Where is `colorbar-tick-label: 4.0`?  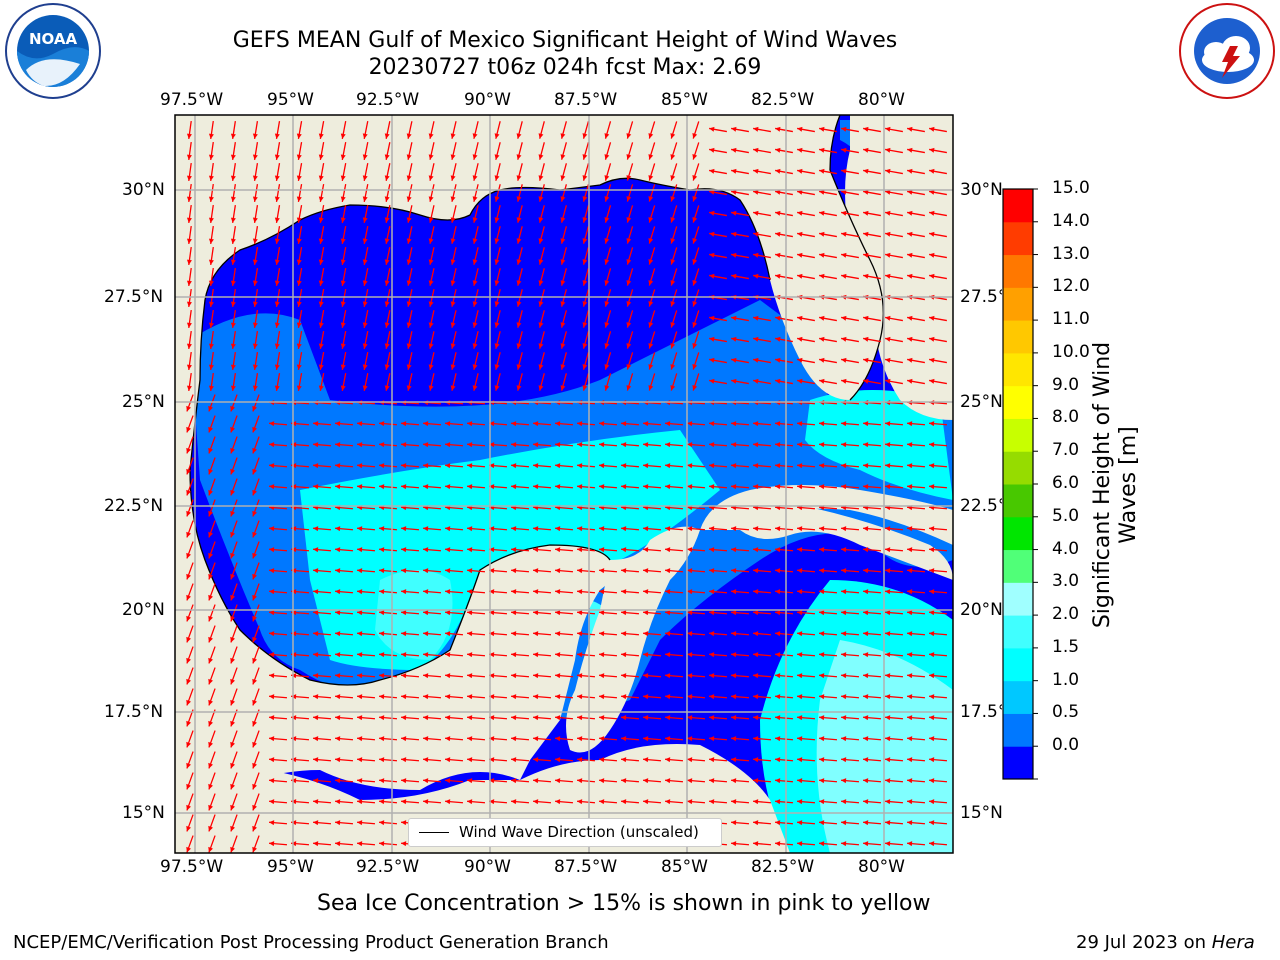
colorbar-tick-label: 4.0 is located at coordinates (1066, 548).